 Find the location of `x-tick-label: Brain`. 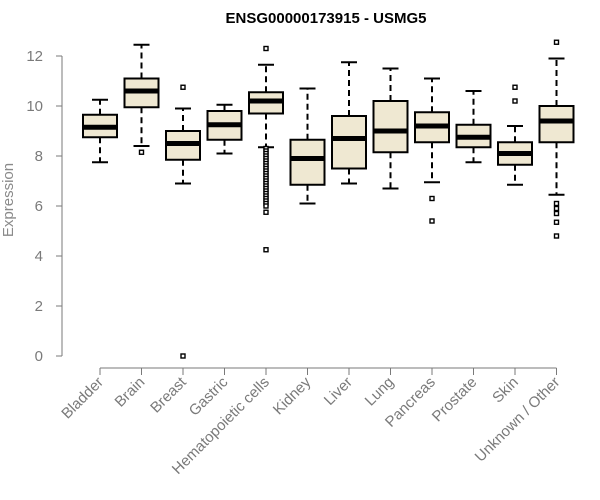

x-tick-label: Brain is located at coordinates (130, 392).